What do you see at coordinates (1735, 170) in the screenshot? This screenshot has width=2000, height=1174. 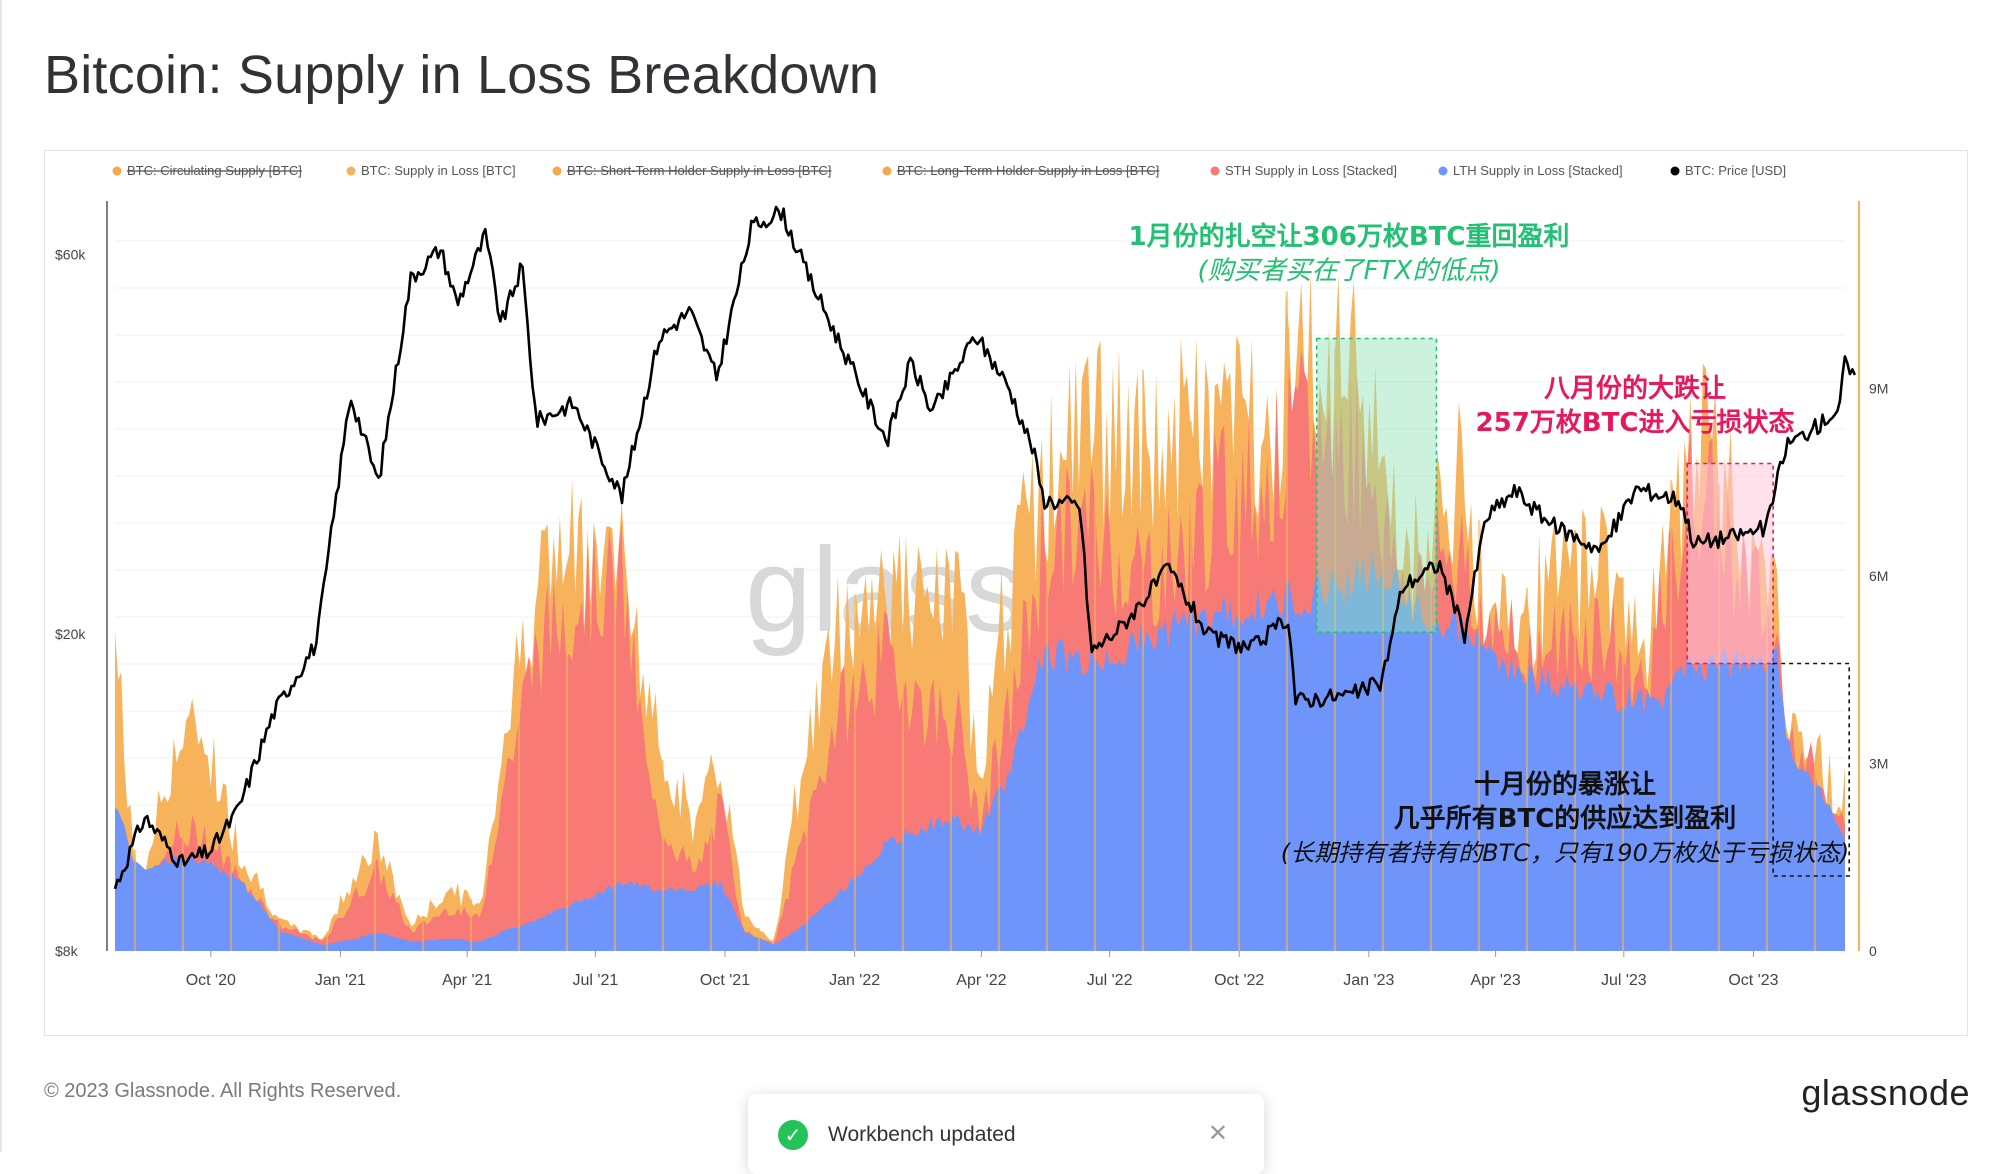 I see `legend-label: BTC: Price [USD]` at bounding box center [1735, 170].